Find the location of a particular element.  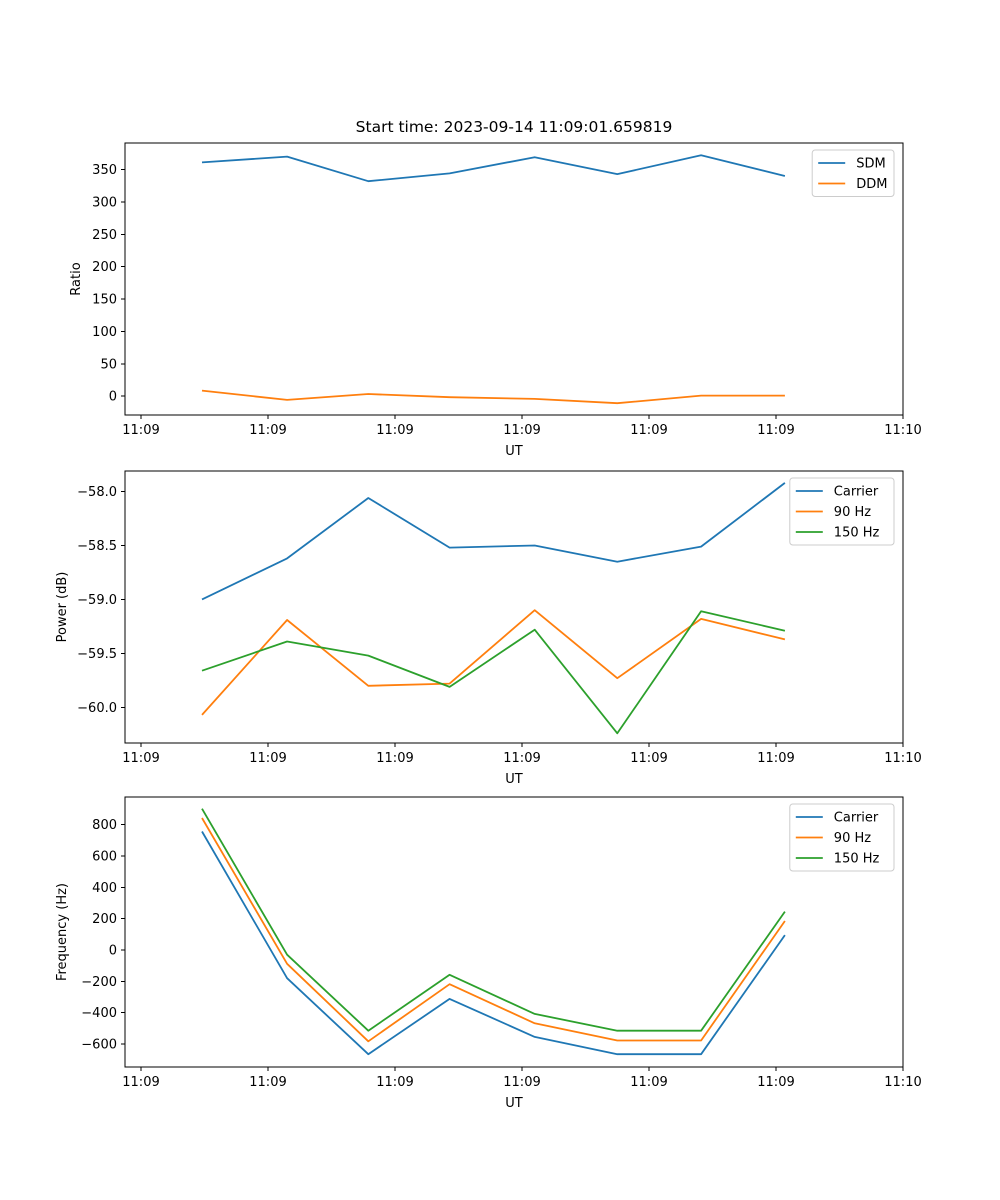

y-tick-label: 150 is located at coordinates (104, 300).